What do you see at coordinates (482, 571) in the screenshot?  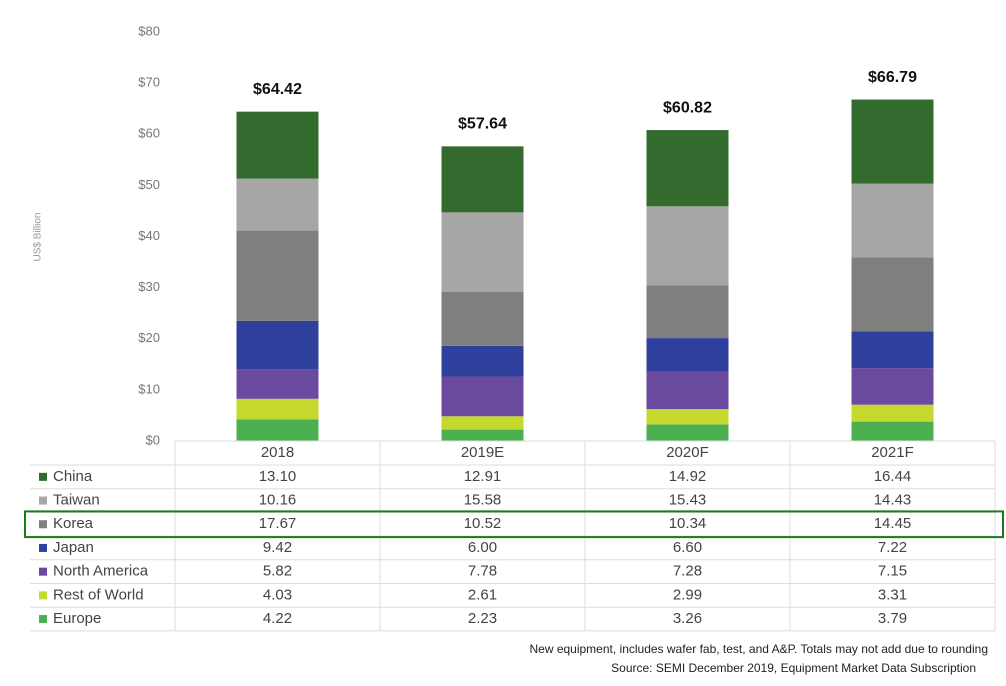 I see `table-cell: 7.78` at bounding box center [482, 571].